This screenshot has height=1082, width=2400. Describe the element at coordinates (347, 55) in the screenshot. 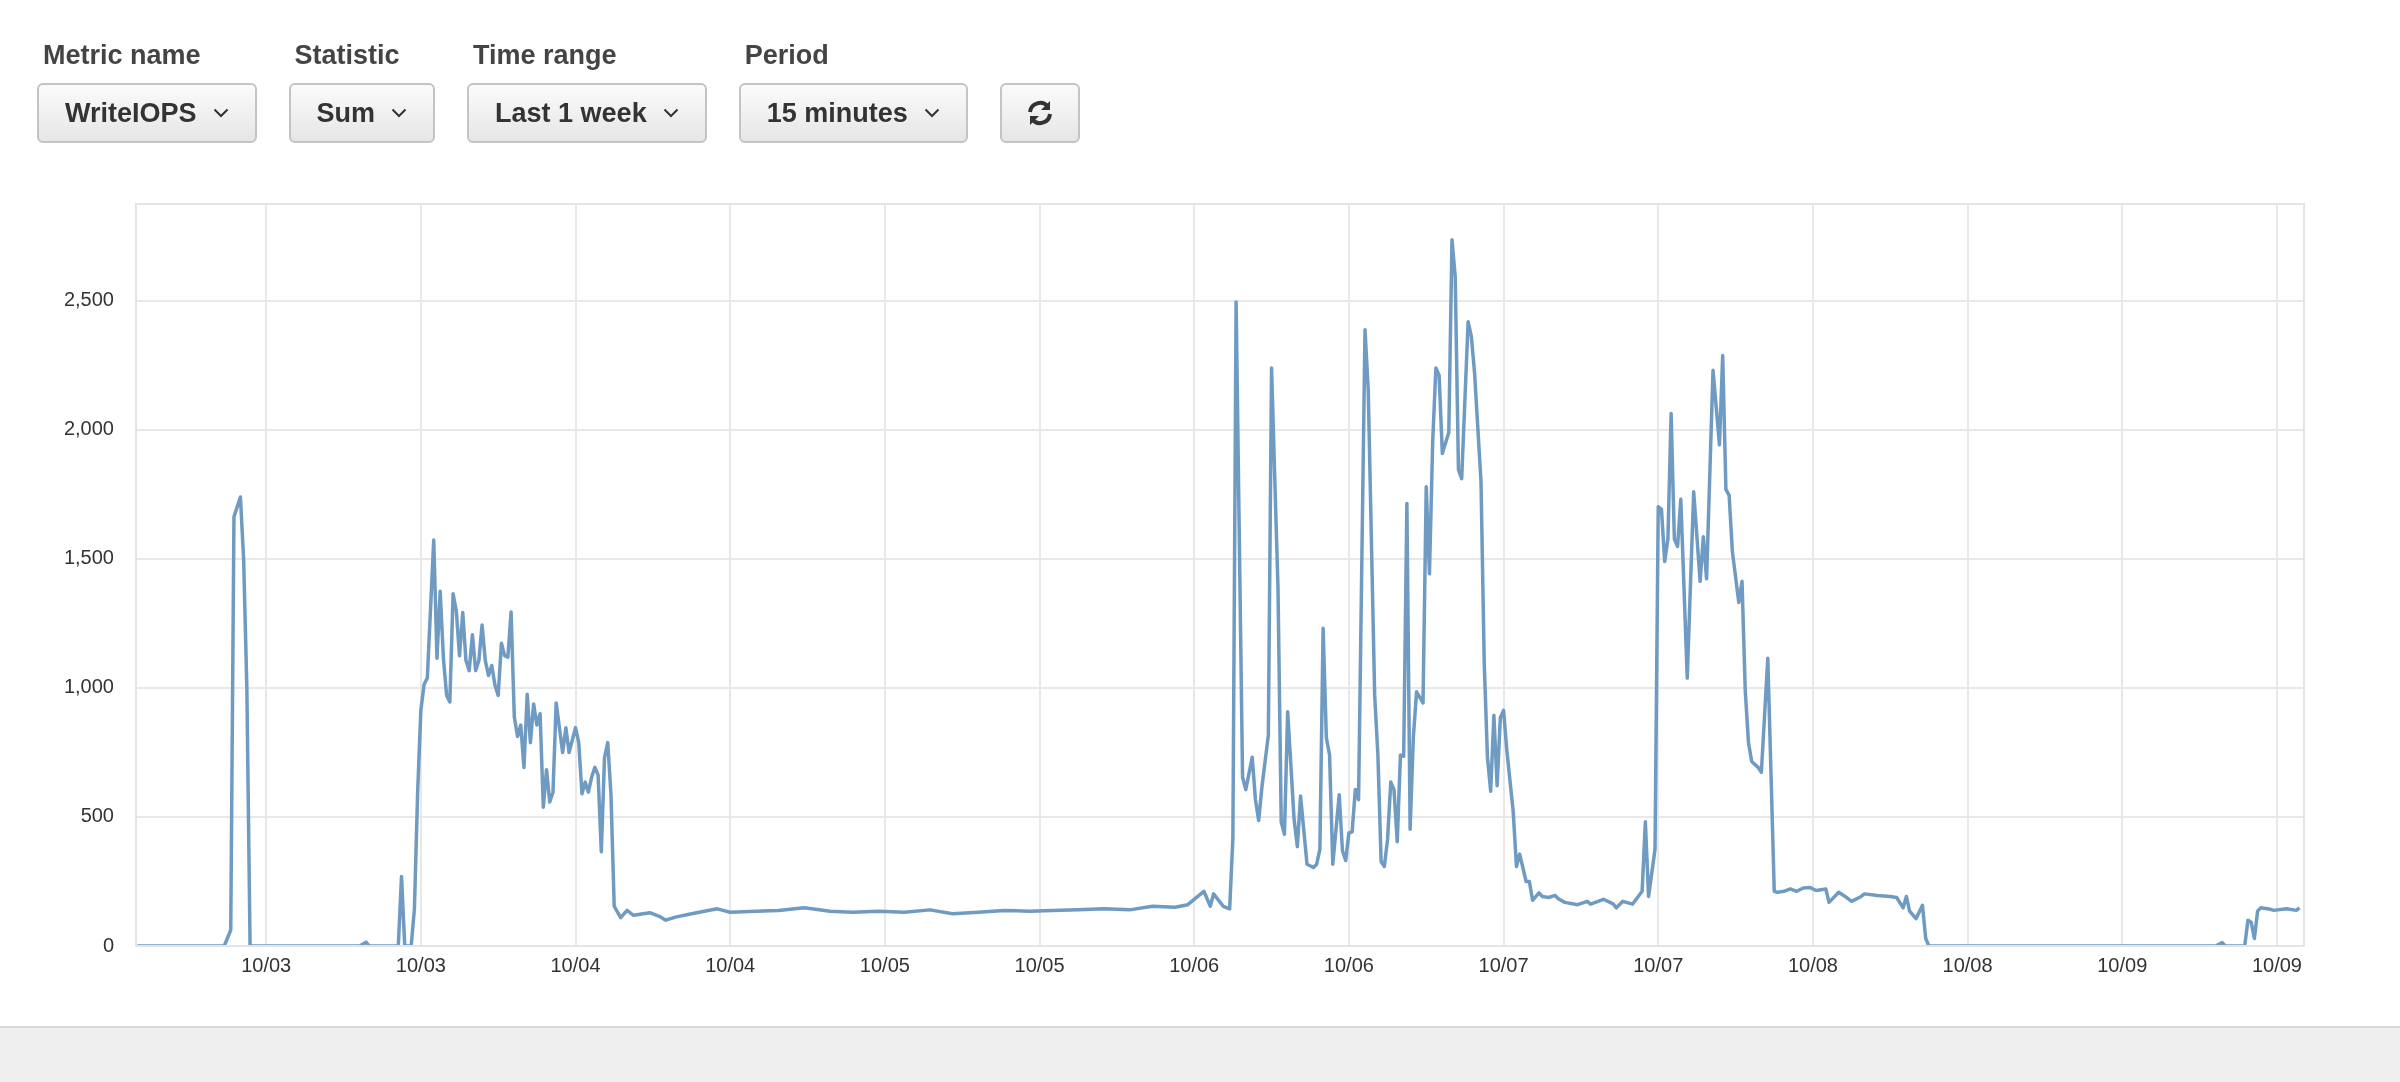

I see `text: Statistic` at that location.